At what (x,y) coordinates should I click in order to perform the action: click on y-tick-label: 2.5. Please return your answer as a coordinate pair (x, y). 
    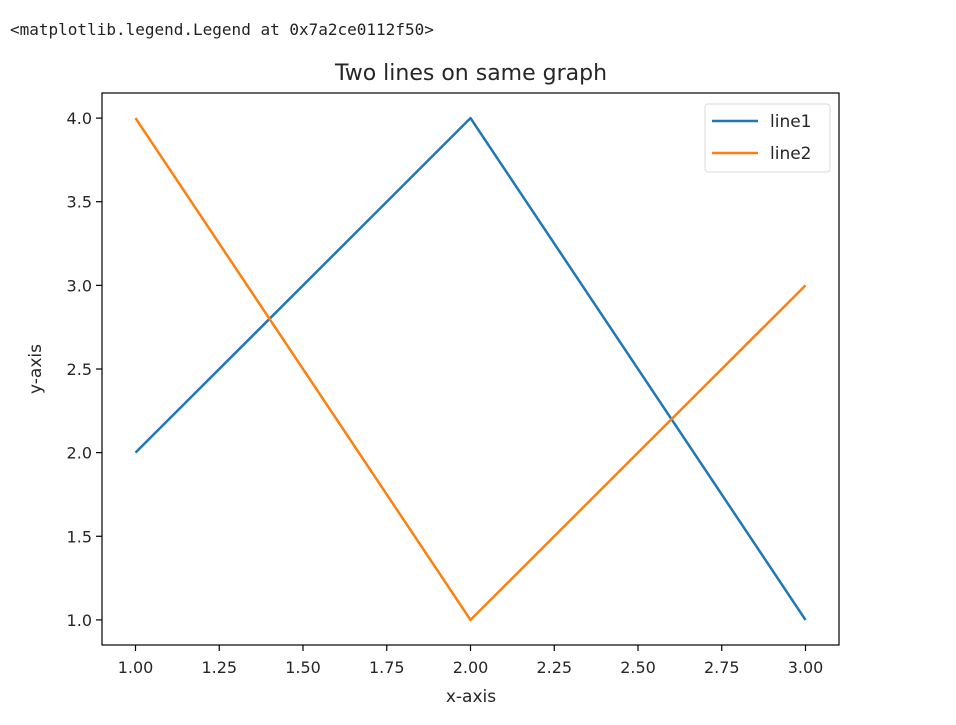
    Looking at the image, I should click on (79, 369).